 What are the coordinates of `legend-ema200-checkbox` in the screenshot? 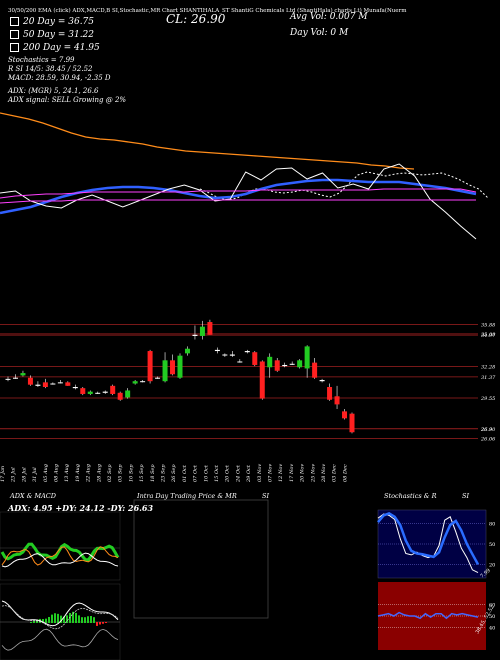 It's located at (14, 47).